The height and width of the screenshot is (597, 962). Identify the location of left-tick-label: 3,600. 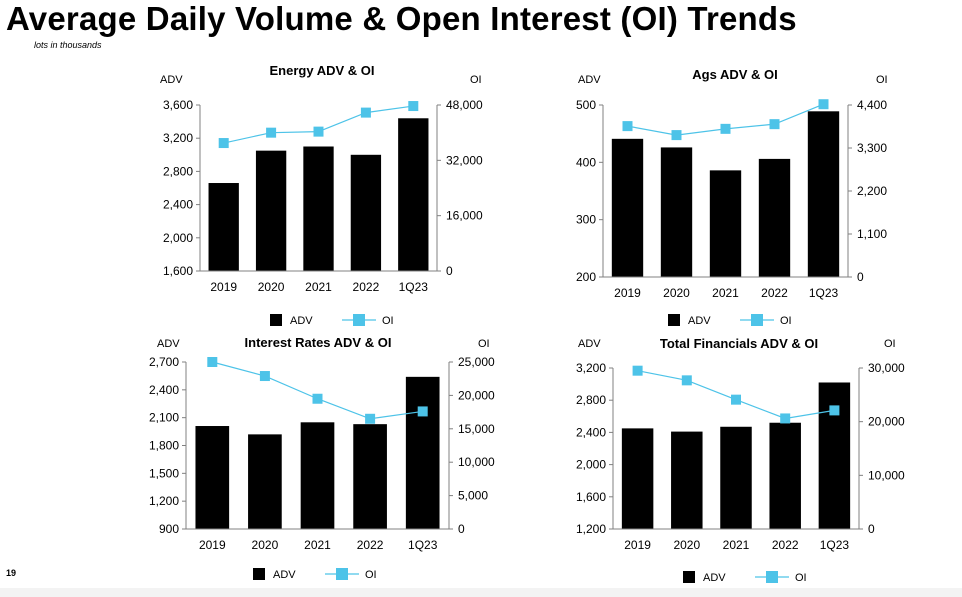
(178, 105).